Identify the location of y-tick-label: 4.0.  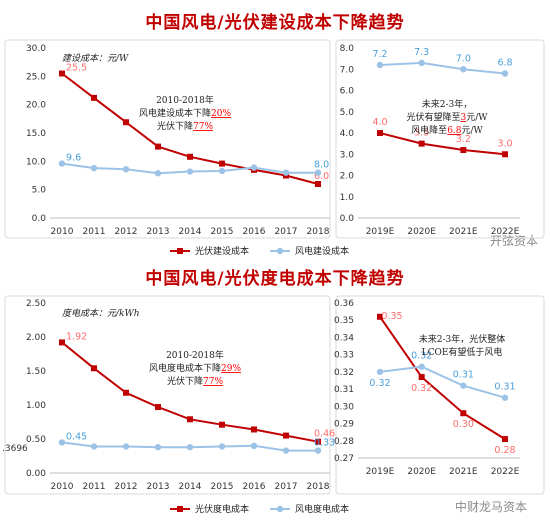
(347, 134).